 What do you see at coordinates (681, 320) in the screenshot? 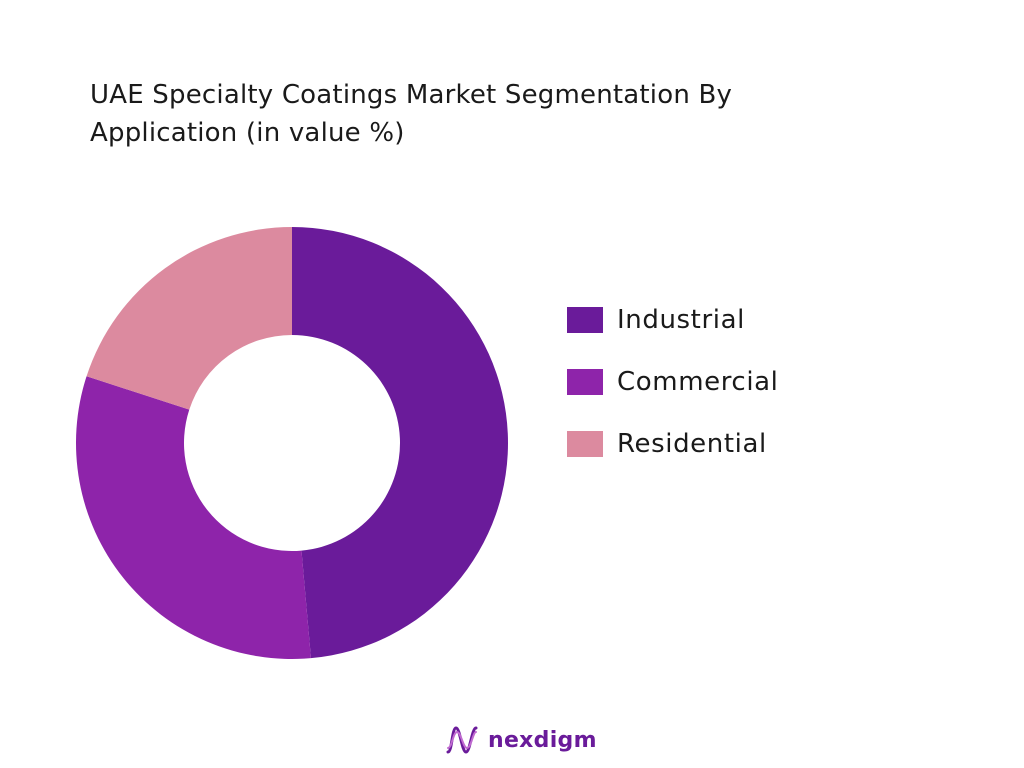
I see `legend-label: Industrial` at bounding box center [681, 320].